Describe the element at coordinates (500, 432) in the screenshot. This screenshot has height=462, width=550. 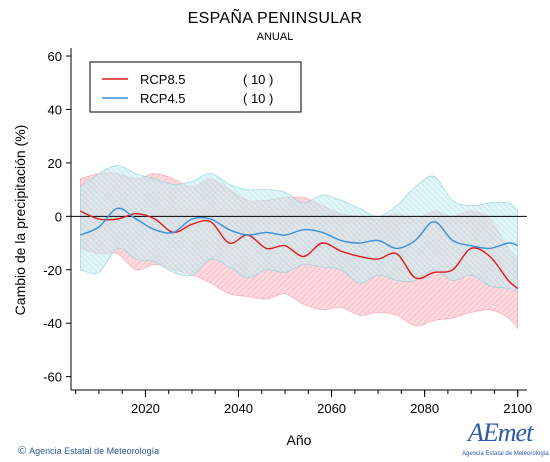
I see `aemet-logo-word: AEmet` at that location.